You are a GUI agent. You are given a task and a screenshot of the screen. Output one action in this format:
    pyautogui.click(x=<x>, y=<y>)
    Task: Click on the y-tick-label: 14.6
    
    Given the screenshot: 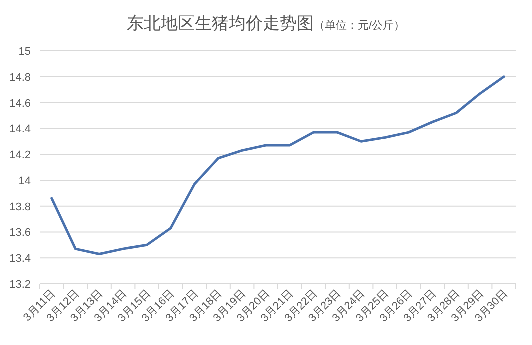 What is the action you would take?
    pyautogui.click(x=20, y=104)
    